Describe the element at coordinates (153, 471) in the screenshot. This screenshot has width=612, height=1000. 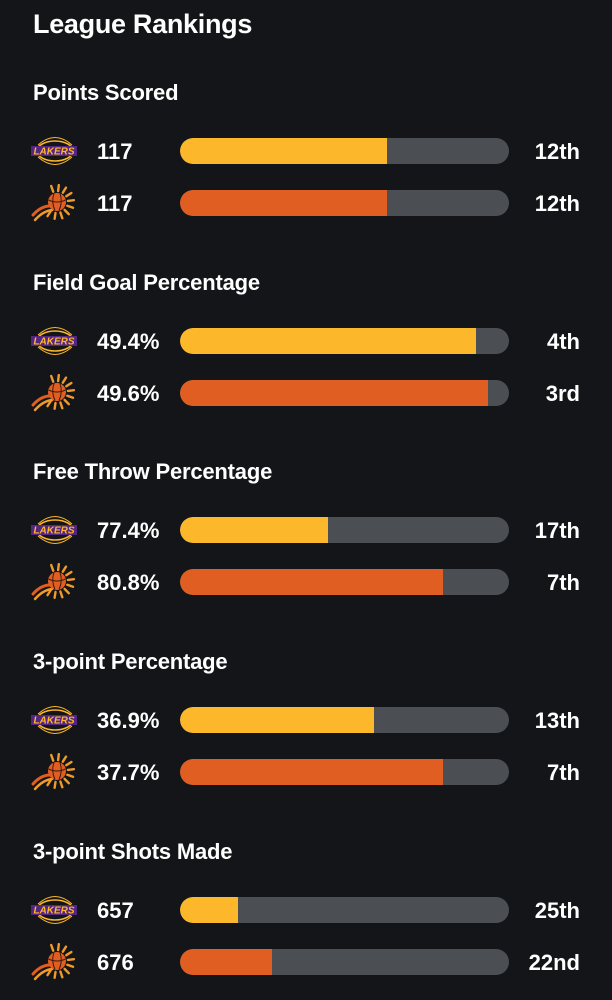
I see `section-title: Free Throw Percentage` at that location.